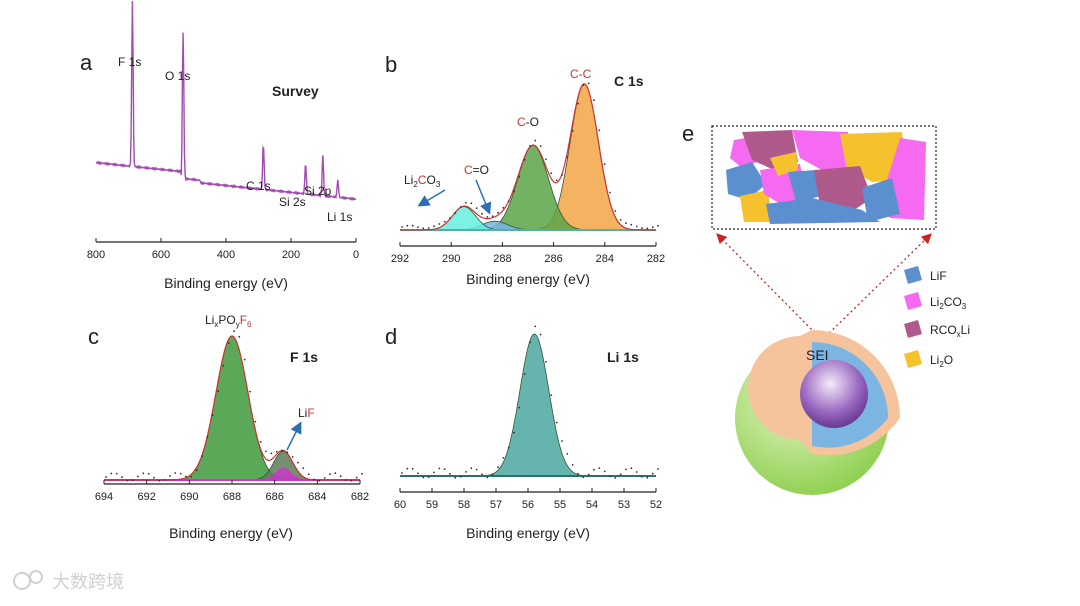 The width and height of the screenshot is (1080, 606). I want to click on title-b: C 1s, so click(629, 81).